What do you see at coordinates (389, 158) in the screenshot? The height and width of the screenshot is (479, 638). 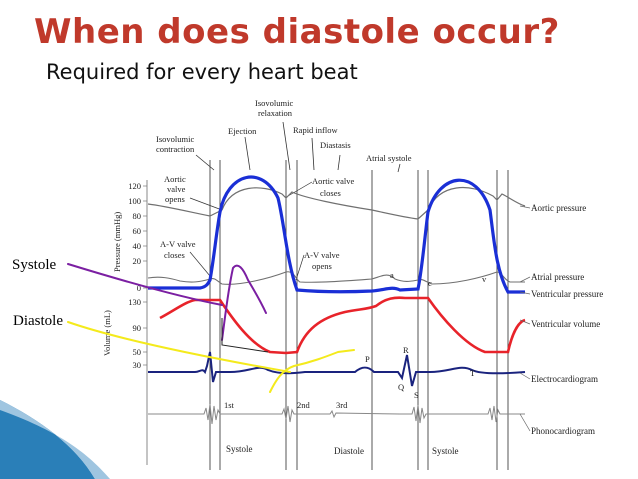 I see `phase-atrial-systole: Atrial systole` at bounding box center [389, 158].